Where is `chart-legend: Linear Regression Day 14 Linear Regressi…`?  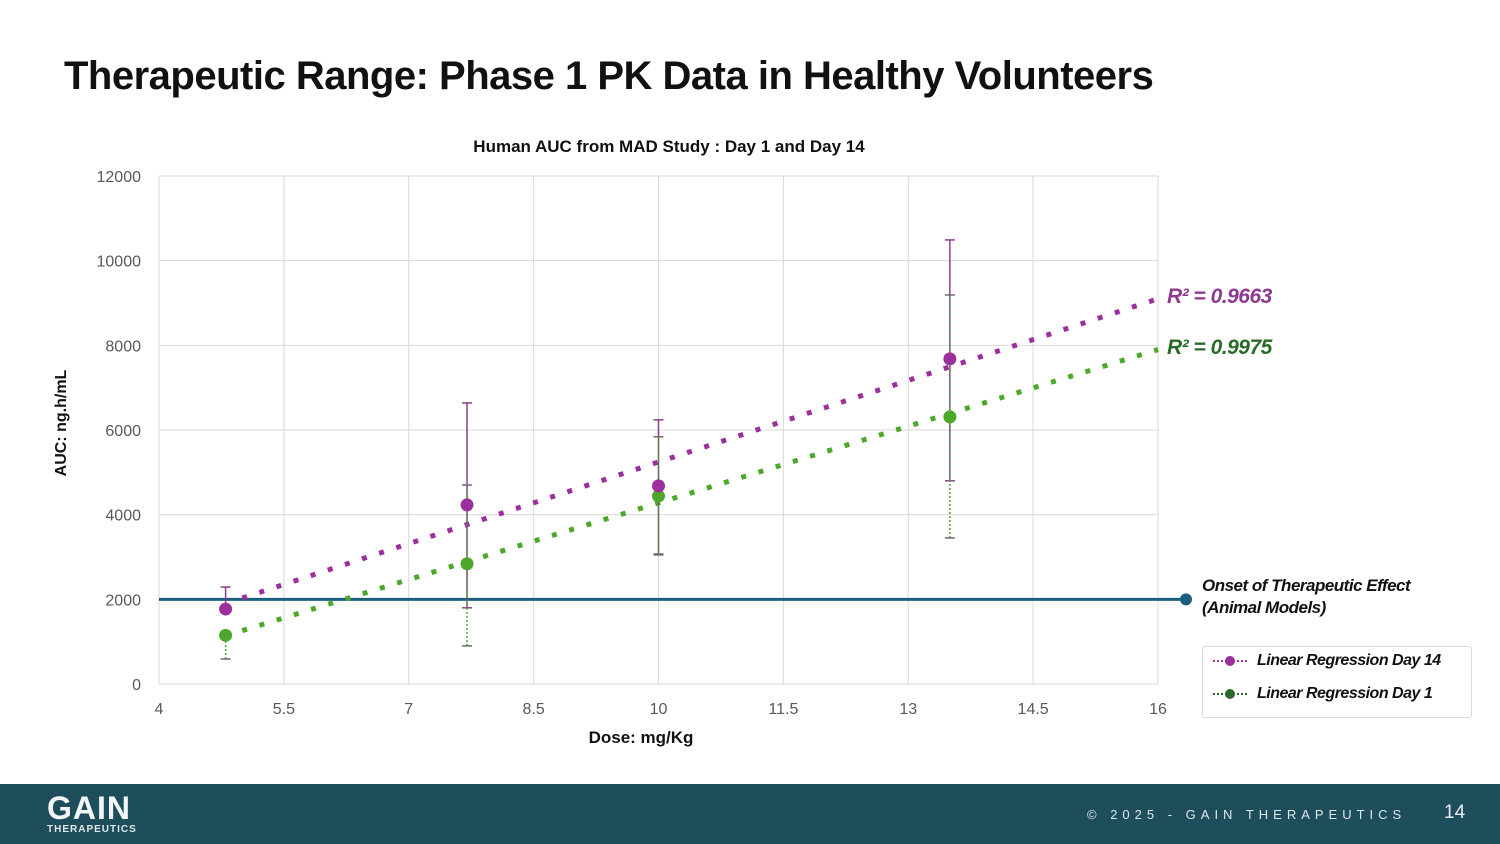 chart-legend: Linear Regression Day 14 Linear Regressi… is located at coordinates (1337, 682).